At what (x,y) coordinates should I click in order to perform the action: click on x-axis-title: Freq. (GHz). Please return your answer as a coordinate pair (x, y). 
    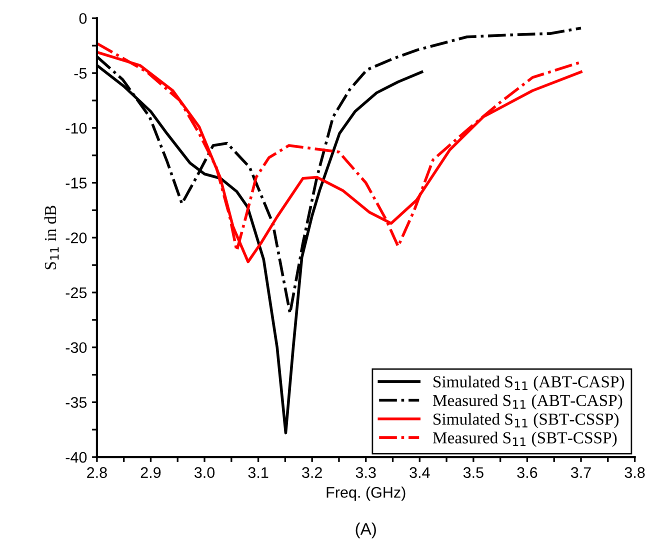
    Looking at the image, I should click on (366, 493).